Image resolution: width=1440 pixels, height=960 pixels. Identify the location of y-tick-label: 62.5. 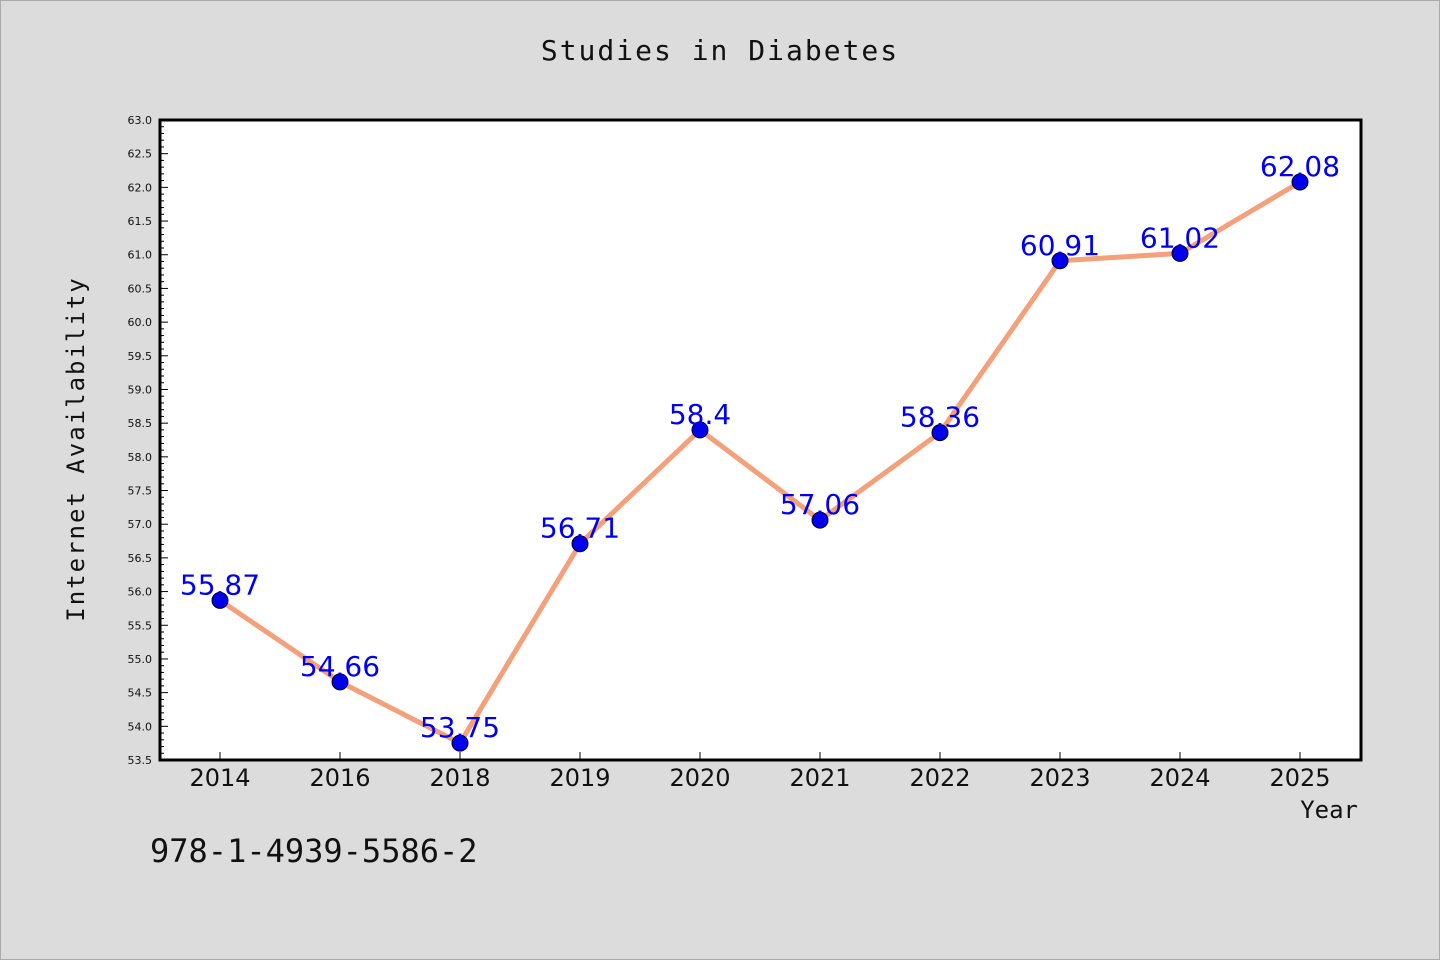
(140, 154).